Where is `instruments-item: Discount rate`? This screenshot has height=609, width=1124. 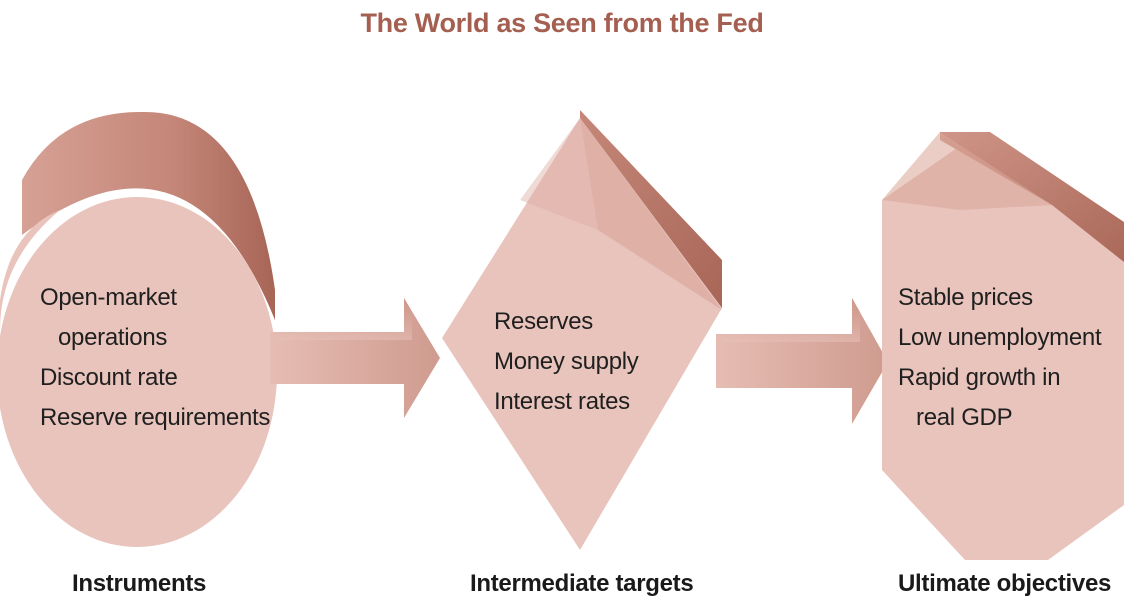
instruments-item: Discount rate is located at coordinates (109, 377).